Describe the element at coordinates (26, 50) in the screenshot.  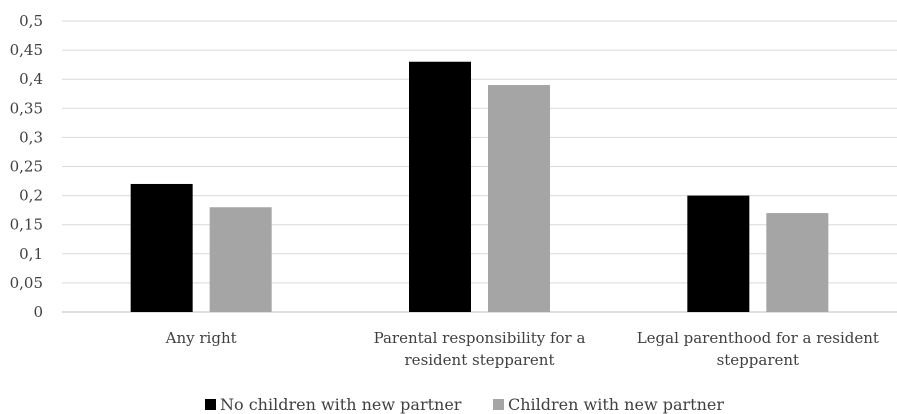
I see `y-tick-label: 0,45` at that location.